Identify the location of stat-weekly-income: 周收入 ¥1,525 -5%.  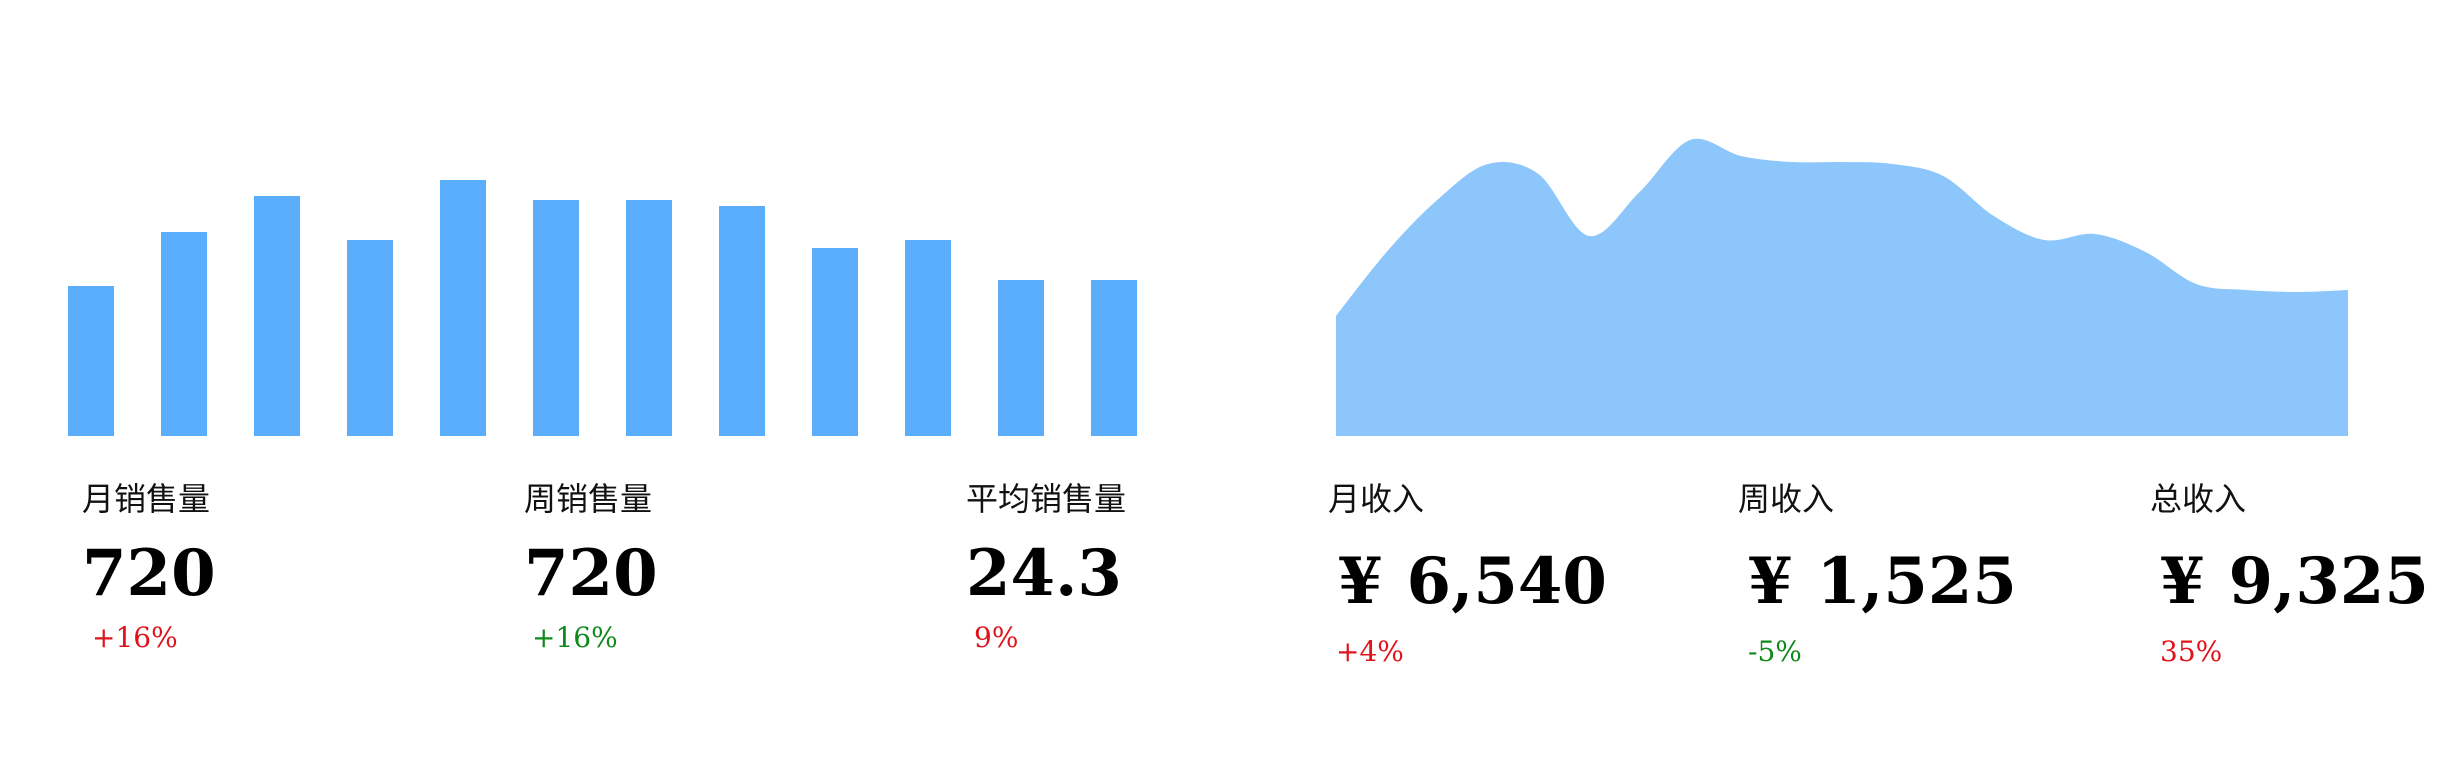
(1918, 571).